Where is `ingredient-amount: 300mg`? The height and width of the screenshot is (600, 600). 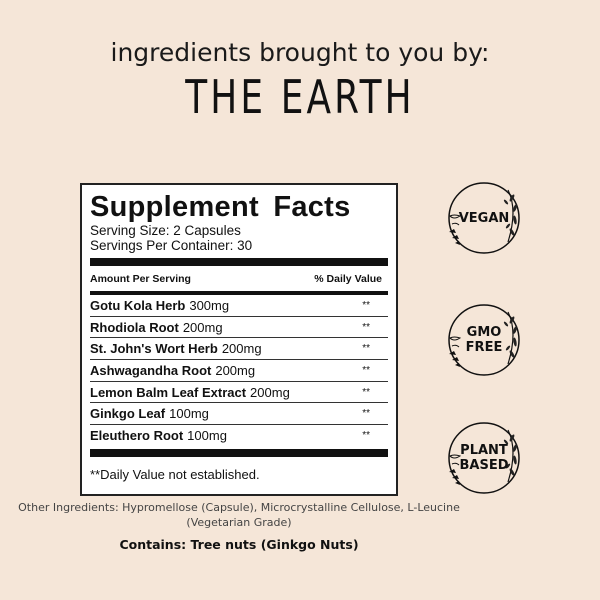 ingredient-amount: 300mg is located at coordinates (209, 305).